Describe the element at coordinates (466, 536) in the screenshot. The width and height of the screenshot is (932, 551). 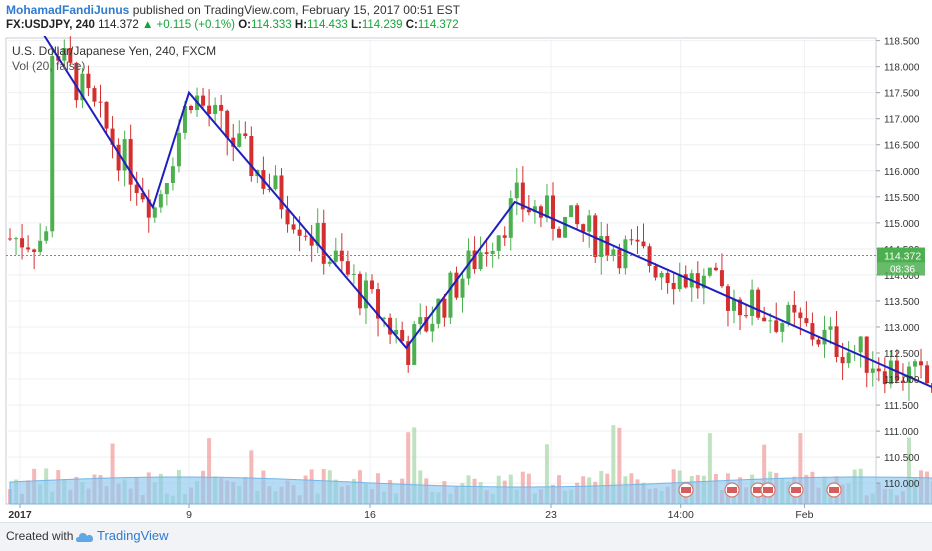
I see `footer: Created with TradingView` at that location.